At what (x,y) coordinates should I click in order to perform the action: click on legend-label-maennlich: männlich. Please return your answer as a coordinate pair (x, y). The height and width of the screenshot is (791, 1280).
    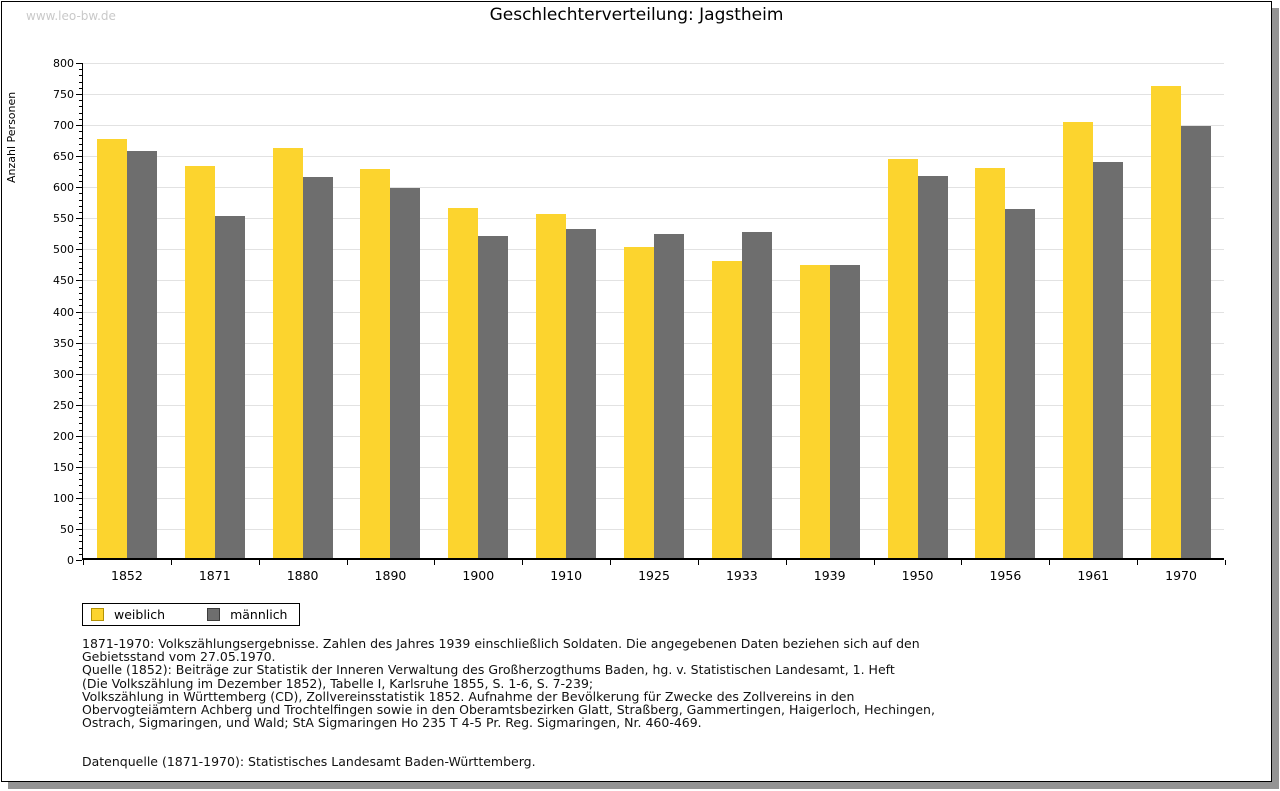
    Looking at the image, I should click on (259, 614).